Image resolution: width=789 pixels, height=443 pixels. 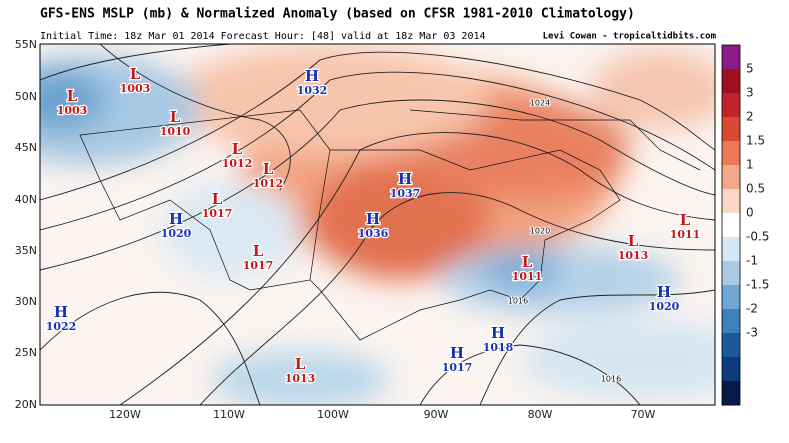 I want to click on lat-label: 35N, so click(x=26, y=250).